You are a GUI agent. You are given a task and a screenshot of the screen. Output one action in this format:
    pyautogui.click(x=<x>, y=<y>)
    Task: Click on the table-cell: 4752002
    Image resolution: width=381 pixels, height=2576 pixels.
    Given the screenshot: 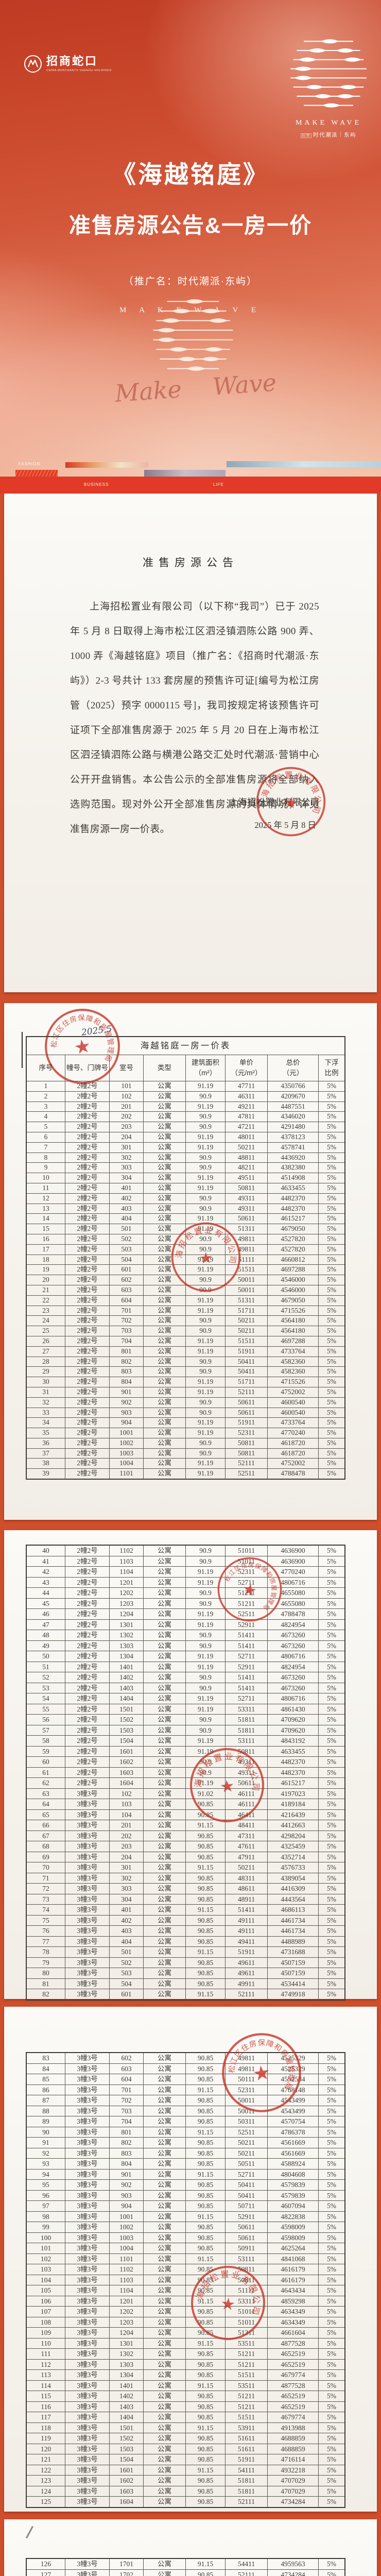 What is the action you would take?
    pyautogui.click(x=293, y=1392)
    